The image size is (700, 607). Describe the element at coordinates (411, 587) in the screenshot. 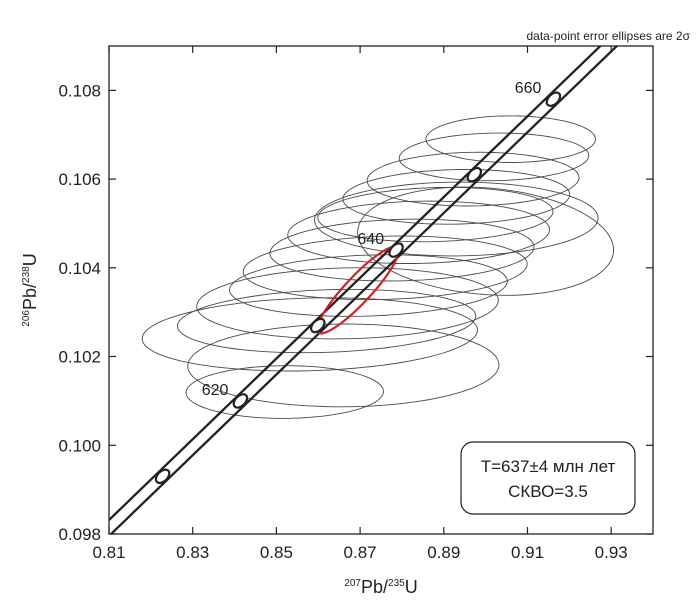

I see `x-label-main2: U` at that location.